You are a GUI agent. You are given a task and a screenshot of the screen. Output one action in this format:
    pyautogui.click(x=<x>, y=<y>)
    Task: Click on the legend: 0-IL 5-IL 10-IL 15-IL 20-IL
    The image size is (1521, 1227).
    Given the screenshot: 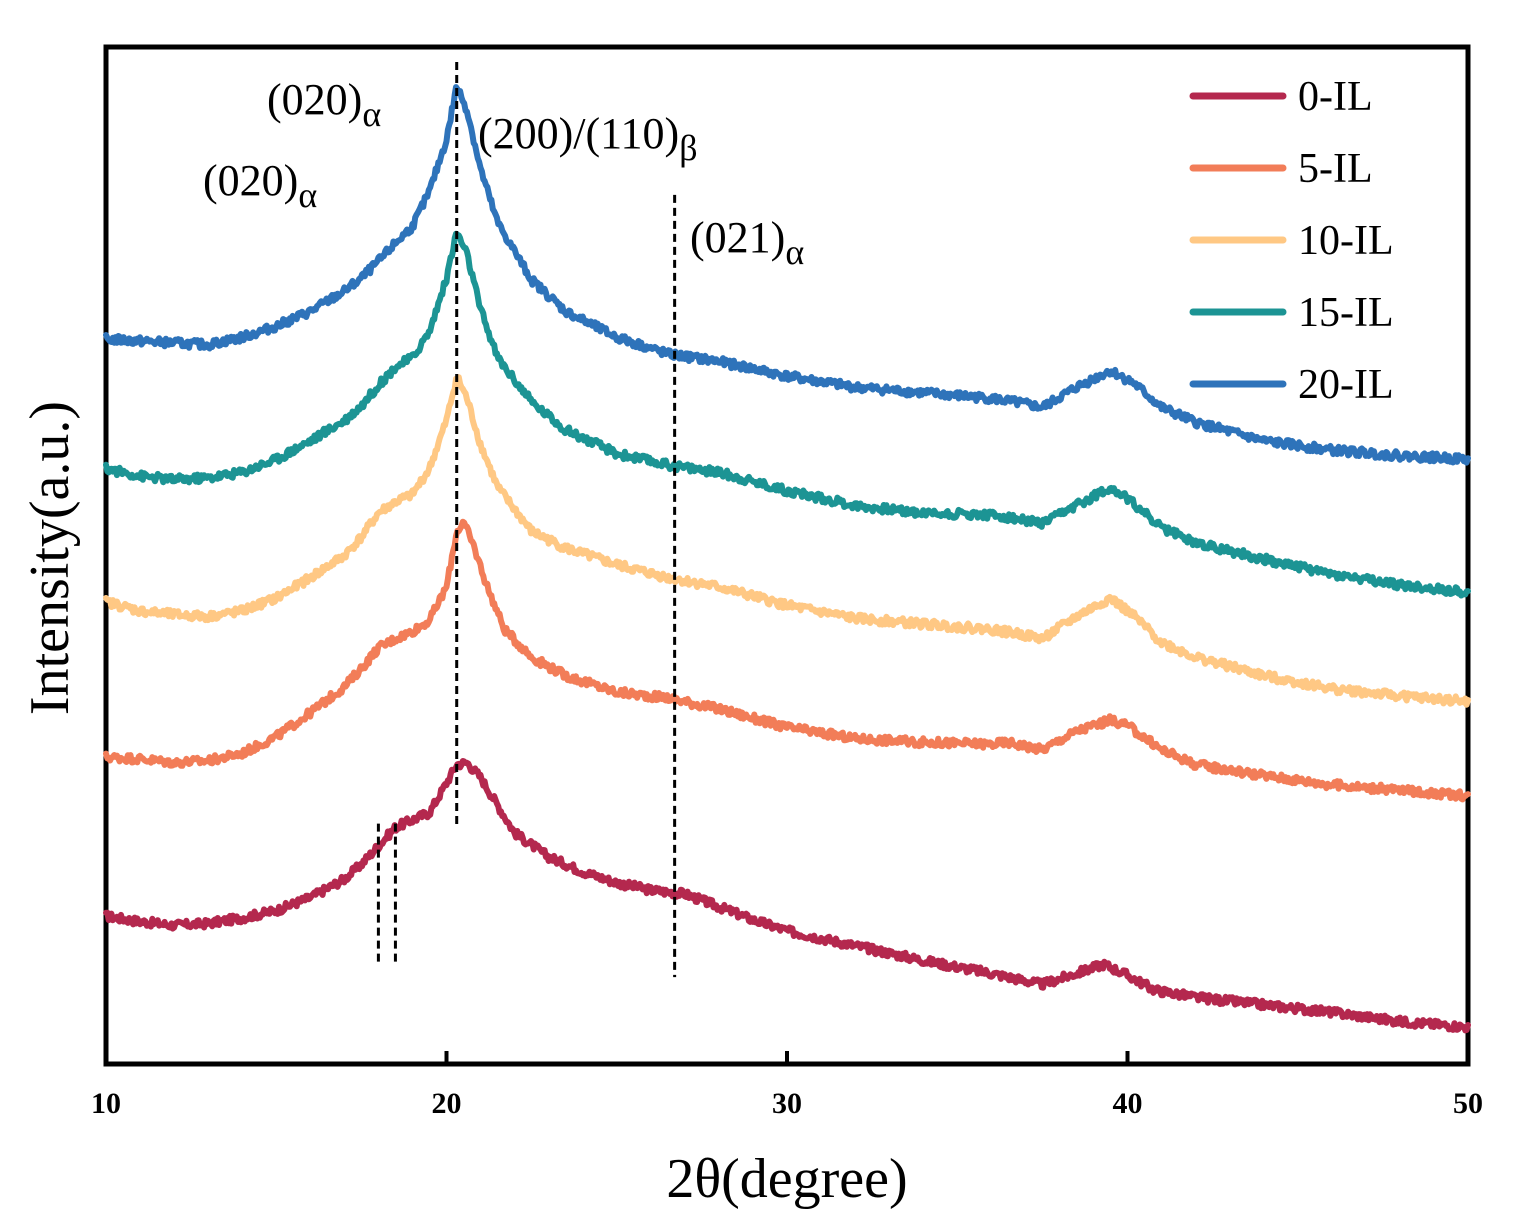 What is the action you would take?
    pyautogui.click(x=1291, y=241)
    